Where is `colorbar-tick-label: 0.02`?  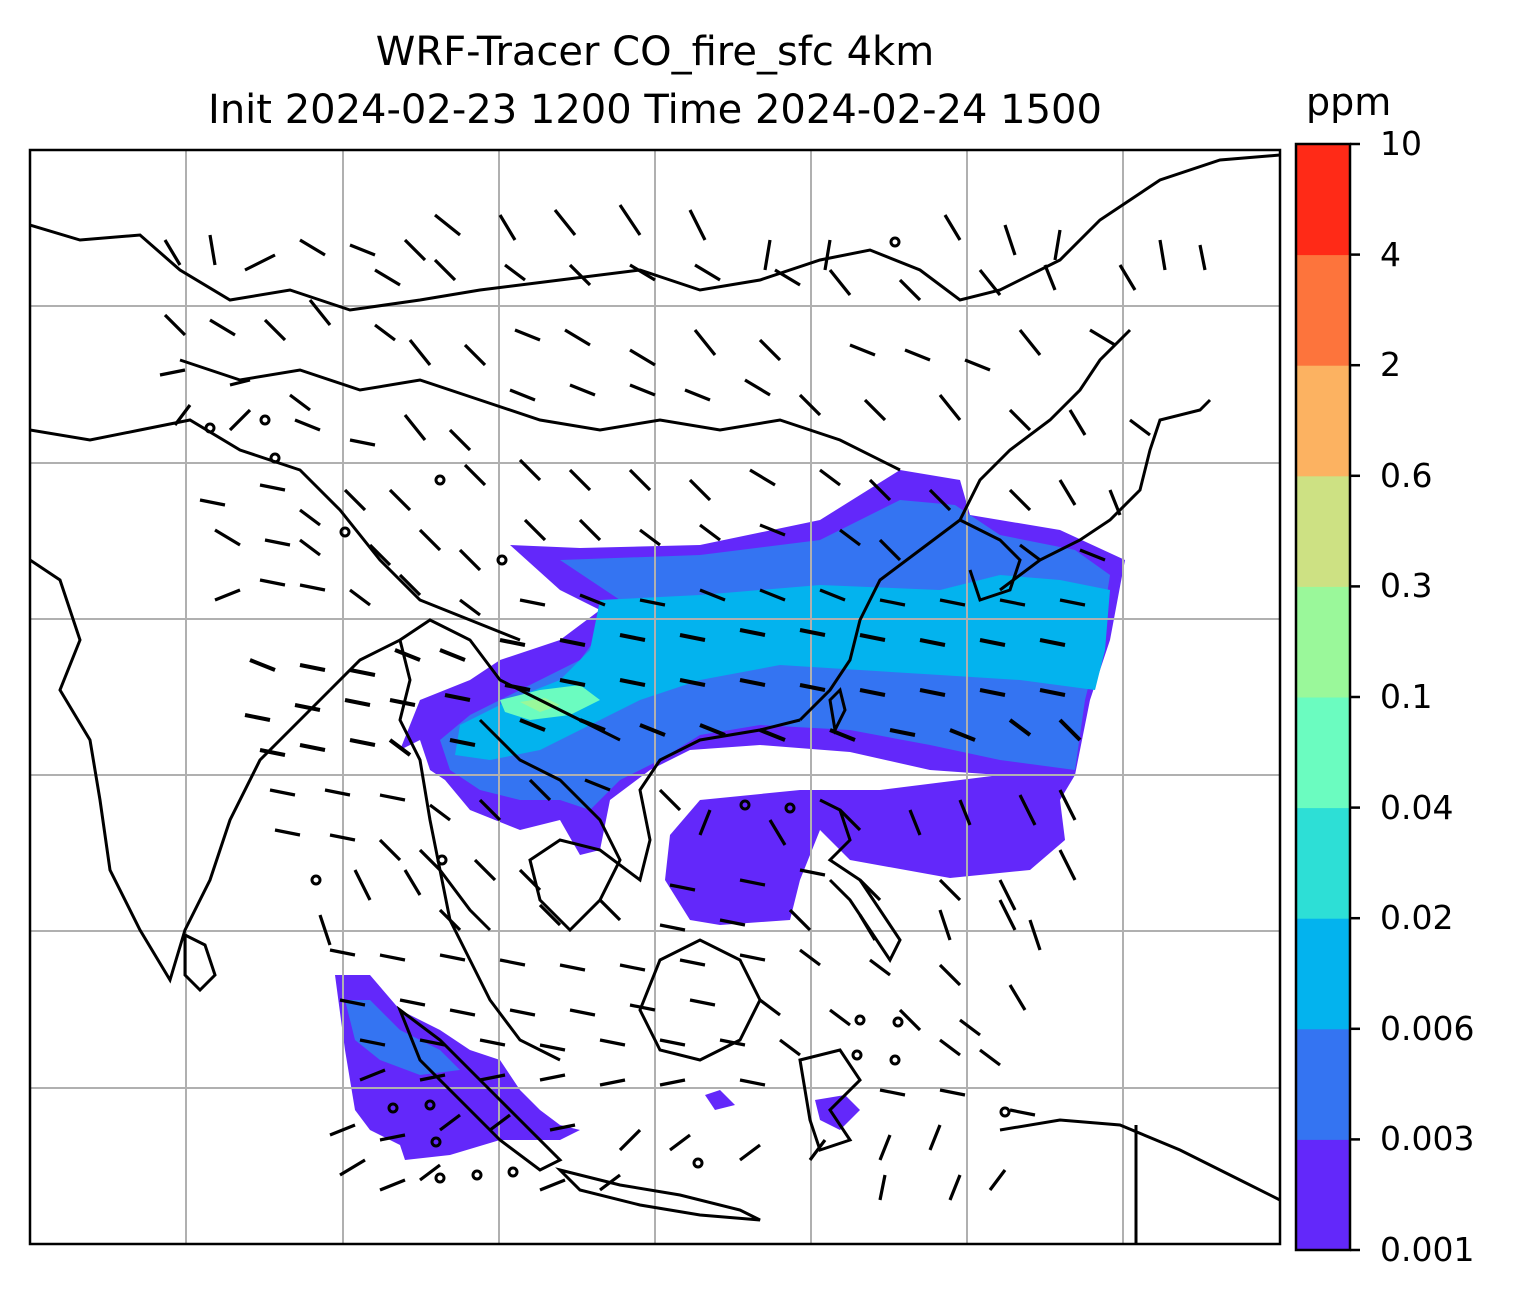
colorbar-tick-label: 0.02 is located at coordinates (1417, 918).